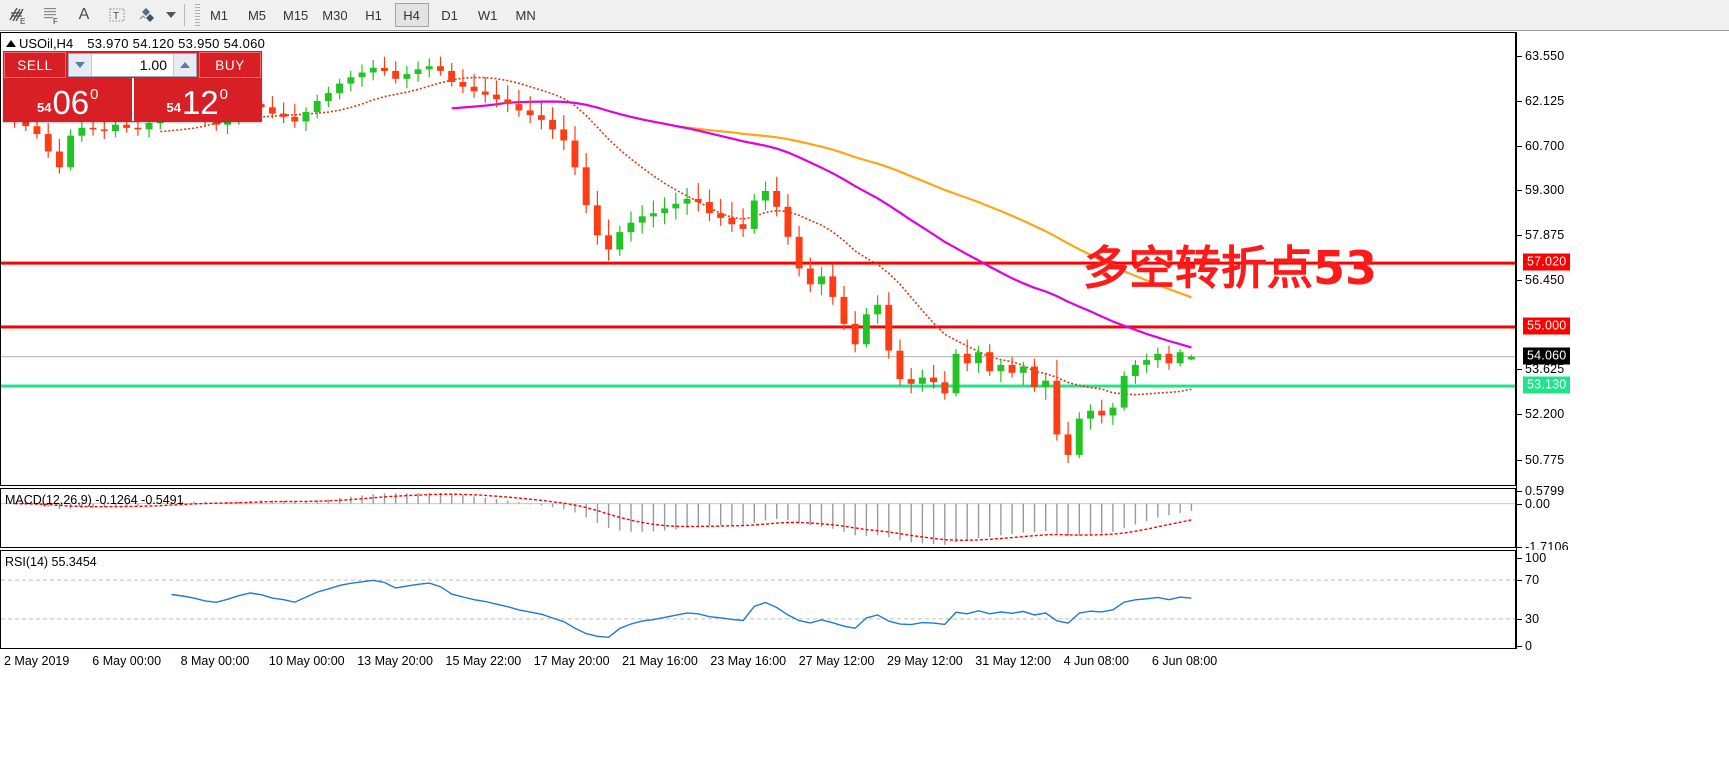  What do you see at coordinates (1545, 369) in the screenshot?
I see `price-tick-label: 53.625` at bounding box center [1545, 369].